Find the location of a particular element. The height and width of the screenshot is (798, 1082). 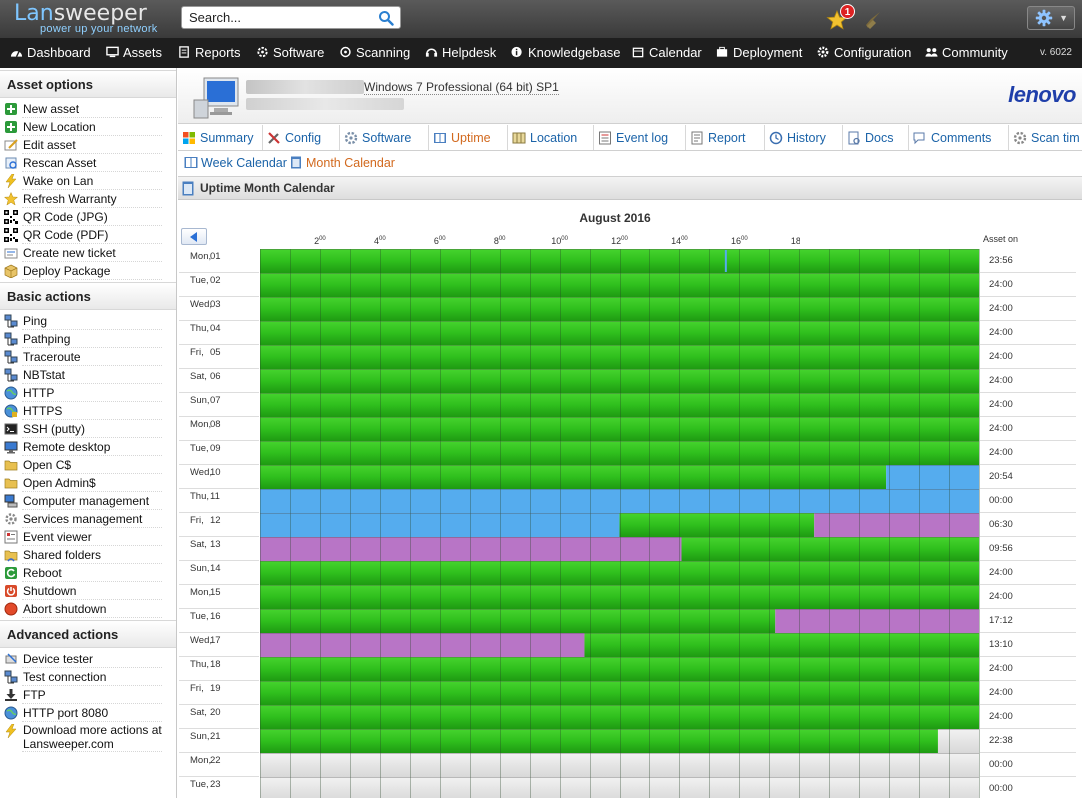

nav-label: Scanning is located at coordinates (383, 52).